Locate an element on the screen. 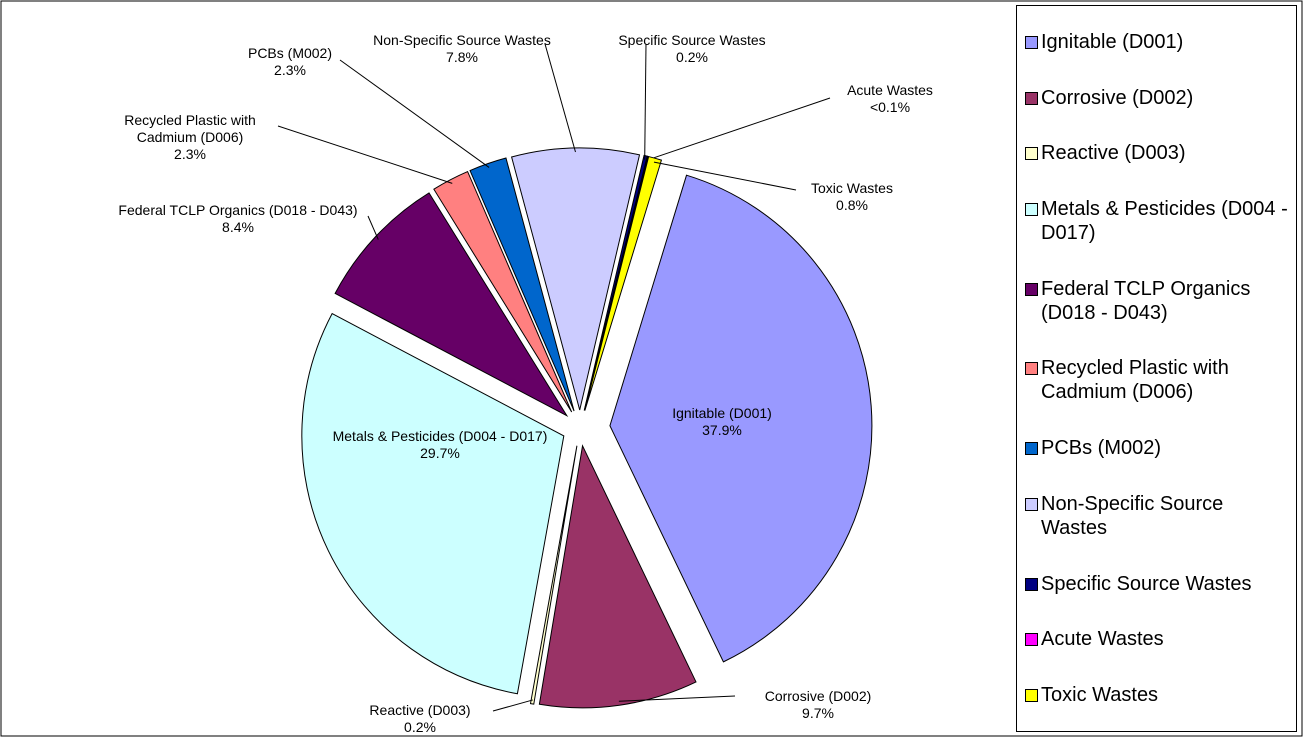 The width and height of the screenshot is (1304, 738). slice-category: Ignitable (D001) is located at coordinates (722, 413).